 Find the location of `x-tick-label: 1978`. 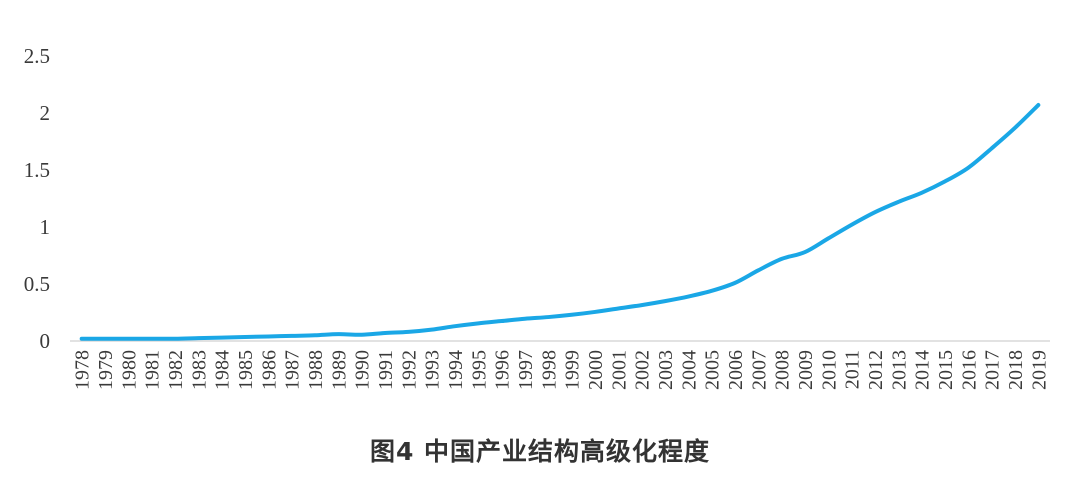

x-tick-label: 1978 is located at coordinates (83, 370).